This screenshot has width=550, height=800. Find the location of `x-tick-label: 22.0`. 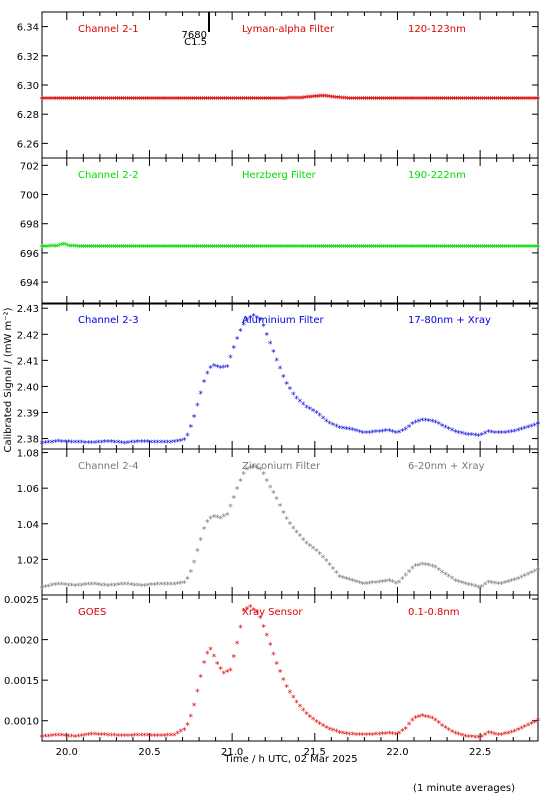

x-tick-label: 22.0 is located at coordinates (397, 752).